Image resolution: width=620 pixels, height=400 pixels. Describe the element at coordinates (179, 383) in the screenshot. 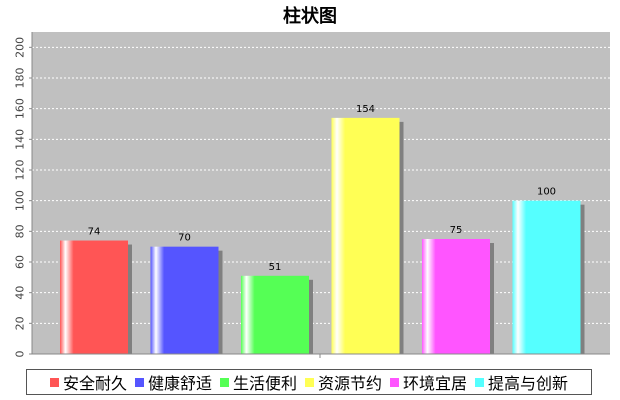

I see `legend-label: 健康舒适` at that location.